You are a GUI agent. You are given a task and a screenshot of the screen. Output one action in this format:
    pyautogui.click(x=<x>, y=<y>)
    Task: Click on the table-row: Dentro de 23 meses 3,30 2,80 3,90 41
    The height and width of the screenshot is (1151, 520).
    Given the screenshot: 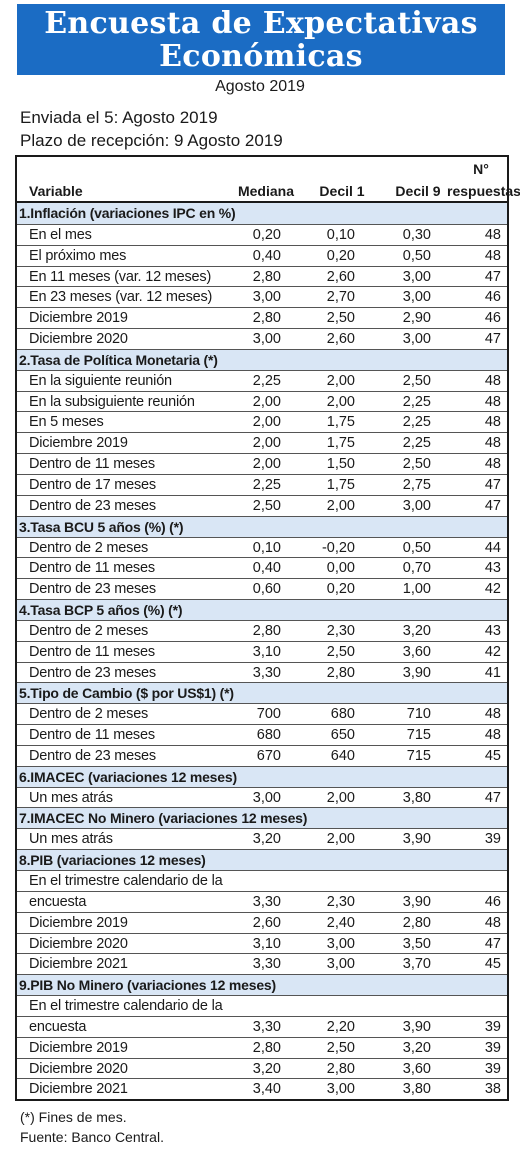 What is the action you would take?
    pyautogui.click(x=262, y=672)
    